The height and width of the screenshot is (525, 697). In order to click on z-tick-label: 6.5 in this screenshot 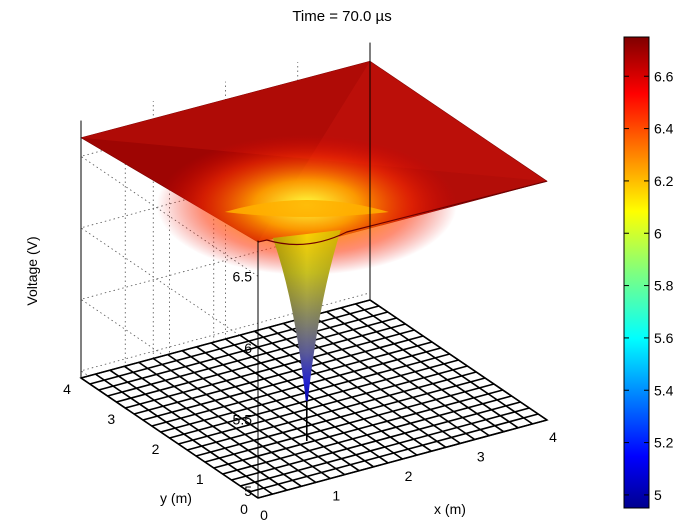, I will do `click(243, 276)`.